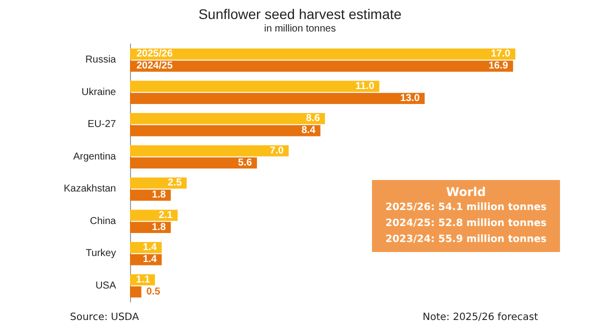 The width and height of the screenshot is (600, 330). I want to click on annotation: 2023/24: 55.9 million tonnes, so click(466, 240).